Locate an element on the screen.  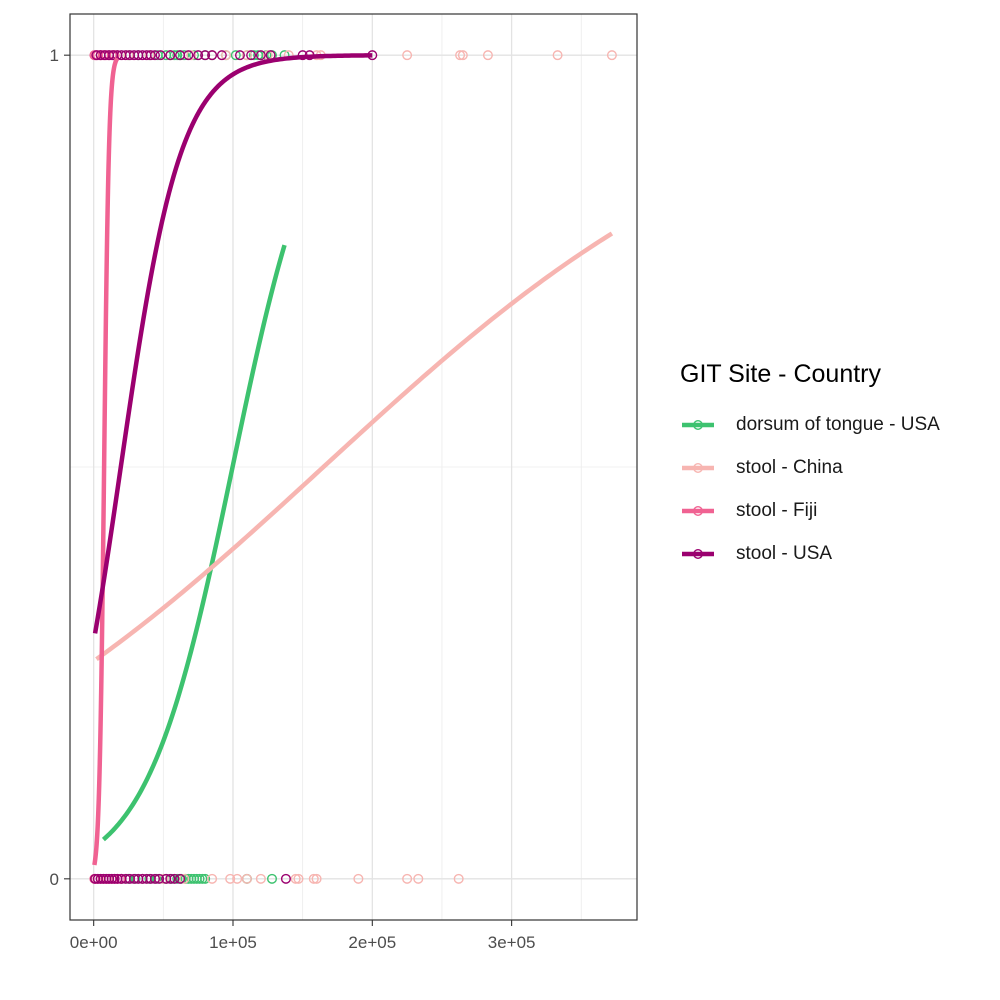
legend-label: dorsum of tongue - USA is located at coordinates (838, 424).